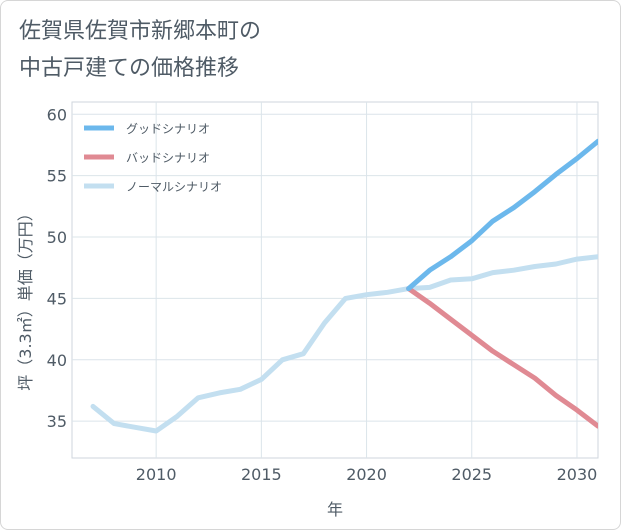  Describe the element at coordinates (156, 474) in the screenshot. I see `x-tick-label: 2010` at that location.